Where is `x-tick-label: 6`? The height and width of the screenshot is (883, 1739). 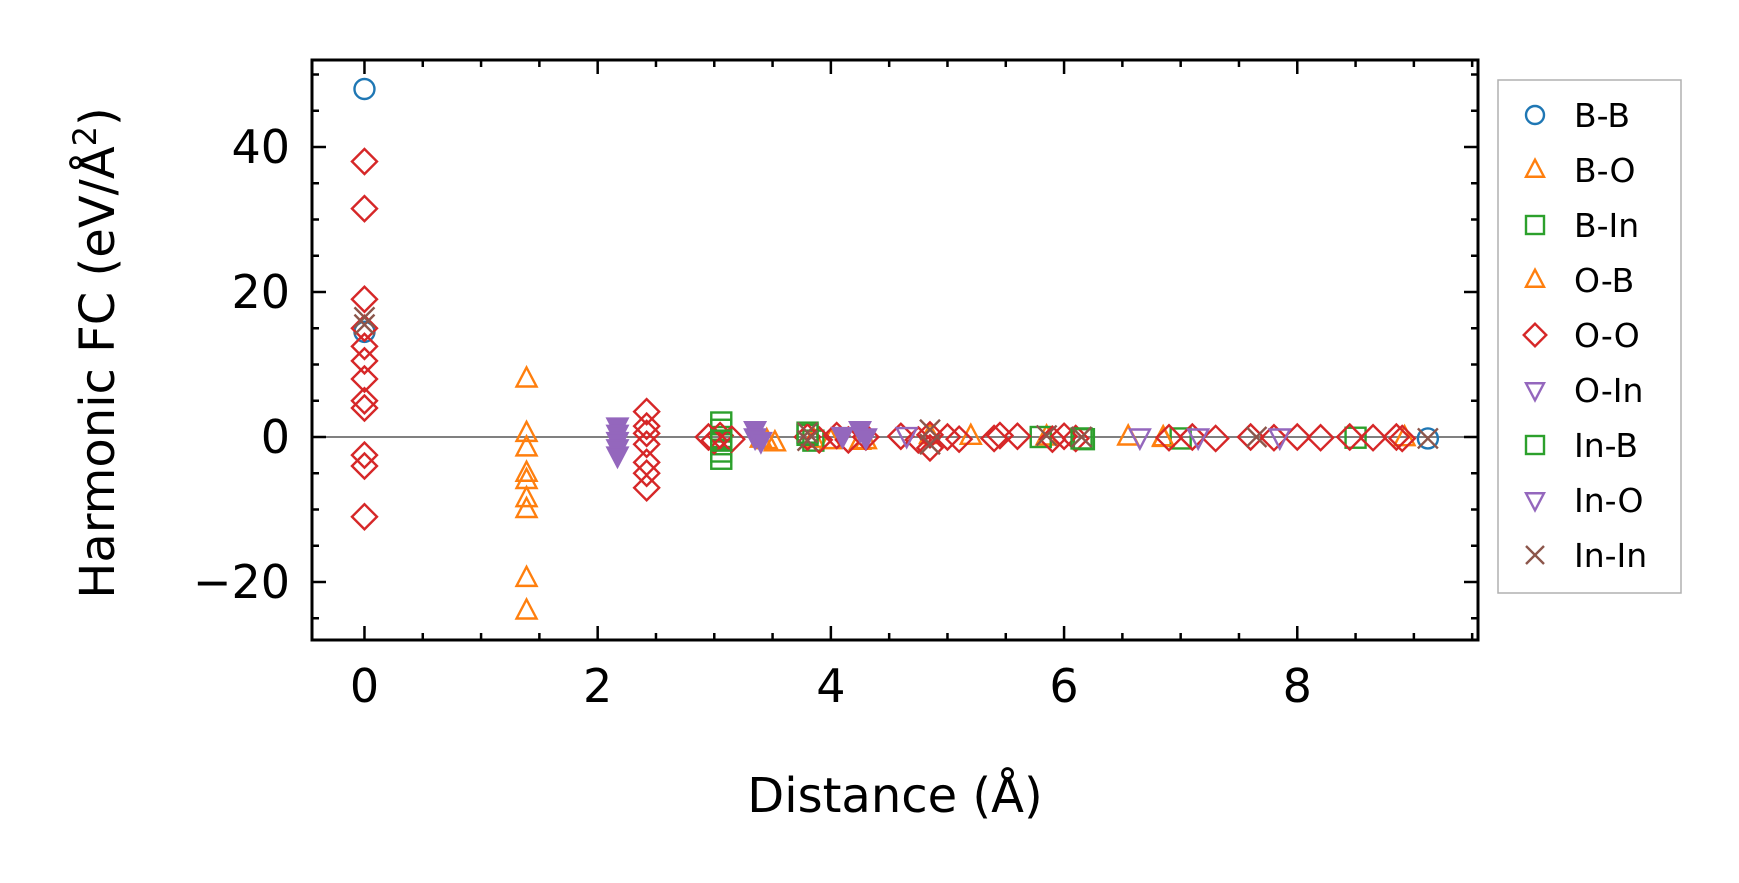 x-tick-label: 6 is located at coordinates (1063, 686).